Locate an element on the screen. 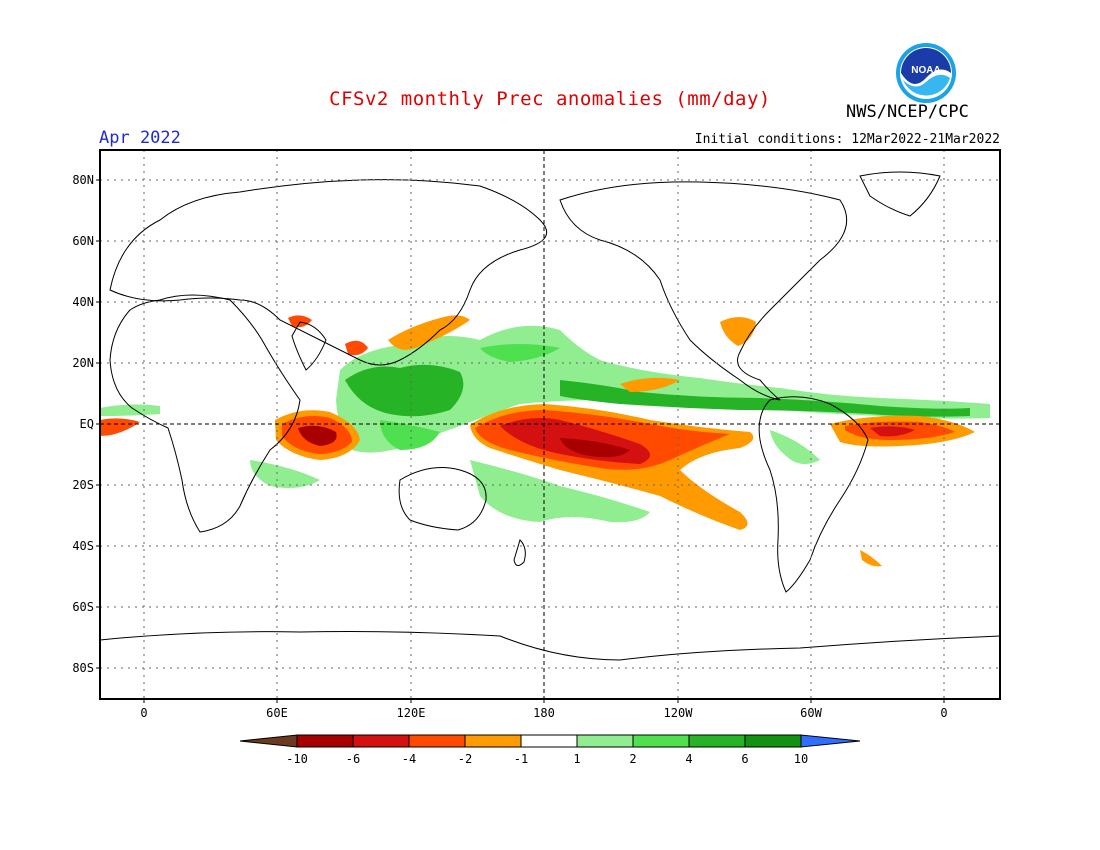  eurasia-outline is located at coordinates (328, 272).